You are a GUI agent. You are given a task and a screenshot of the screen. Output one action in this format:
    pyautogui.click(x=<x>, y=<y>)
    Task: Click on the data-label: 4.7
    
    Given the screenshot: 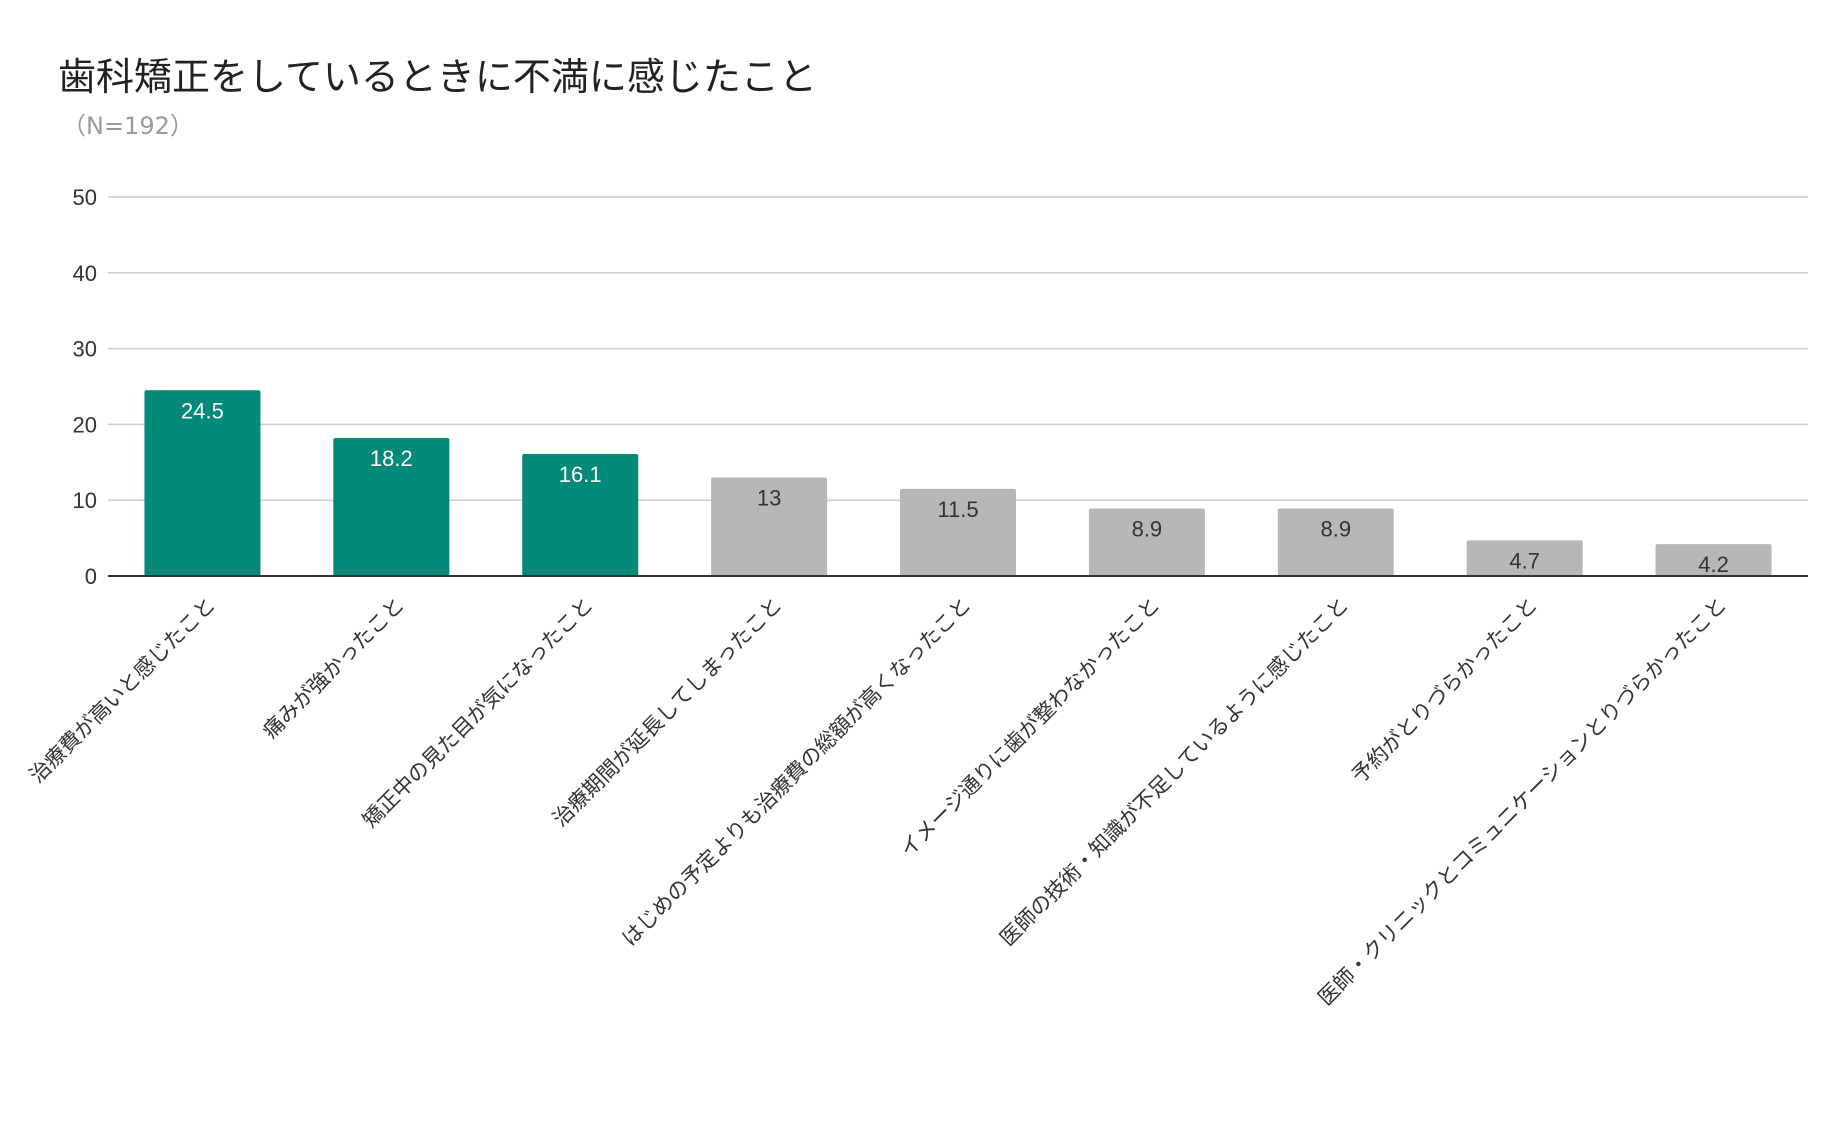 What is the action you would take?
    pyautogui.click(x=1524, y=560)
    